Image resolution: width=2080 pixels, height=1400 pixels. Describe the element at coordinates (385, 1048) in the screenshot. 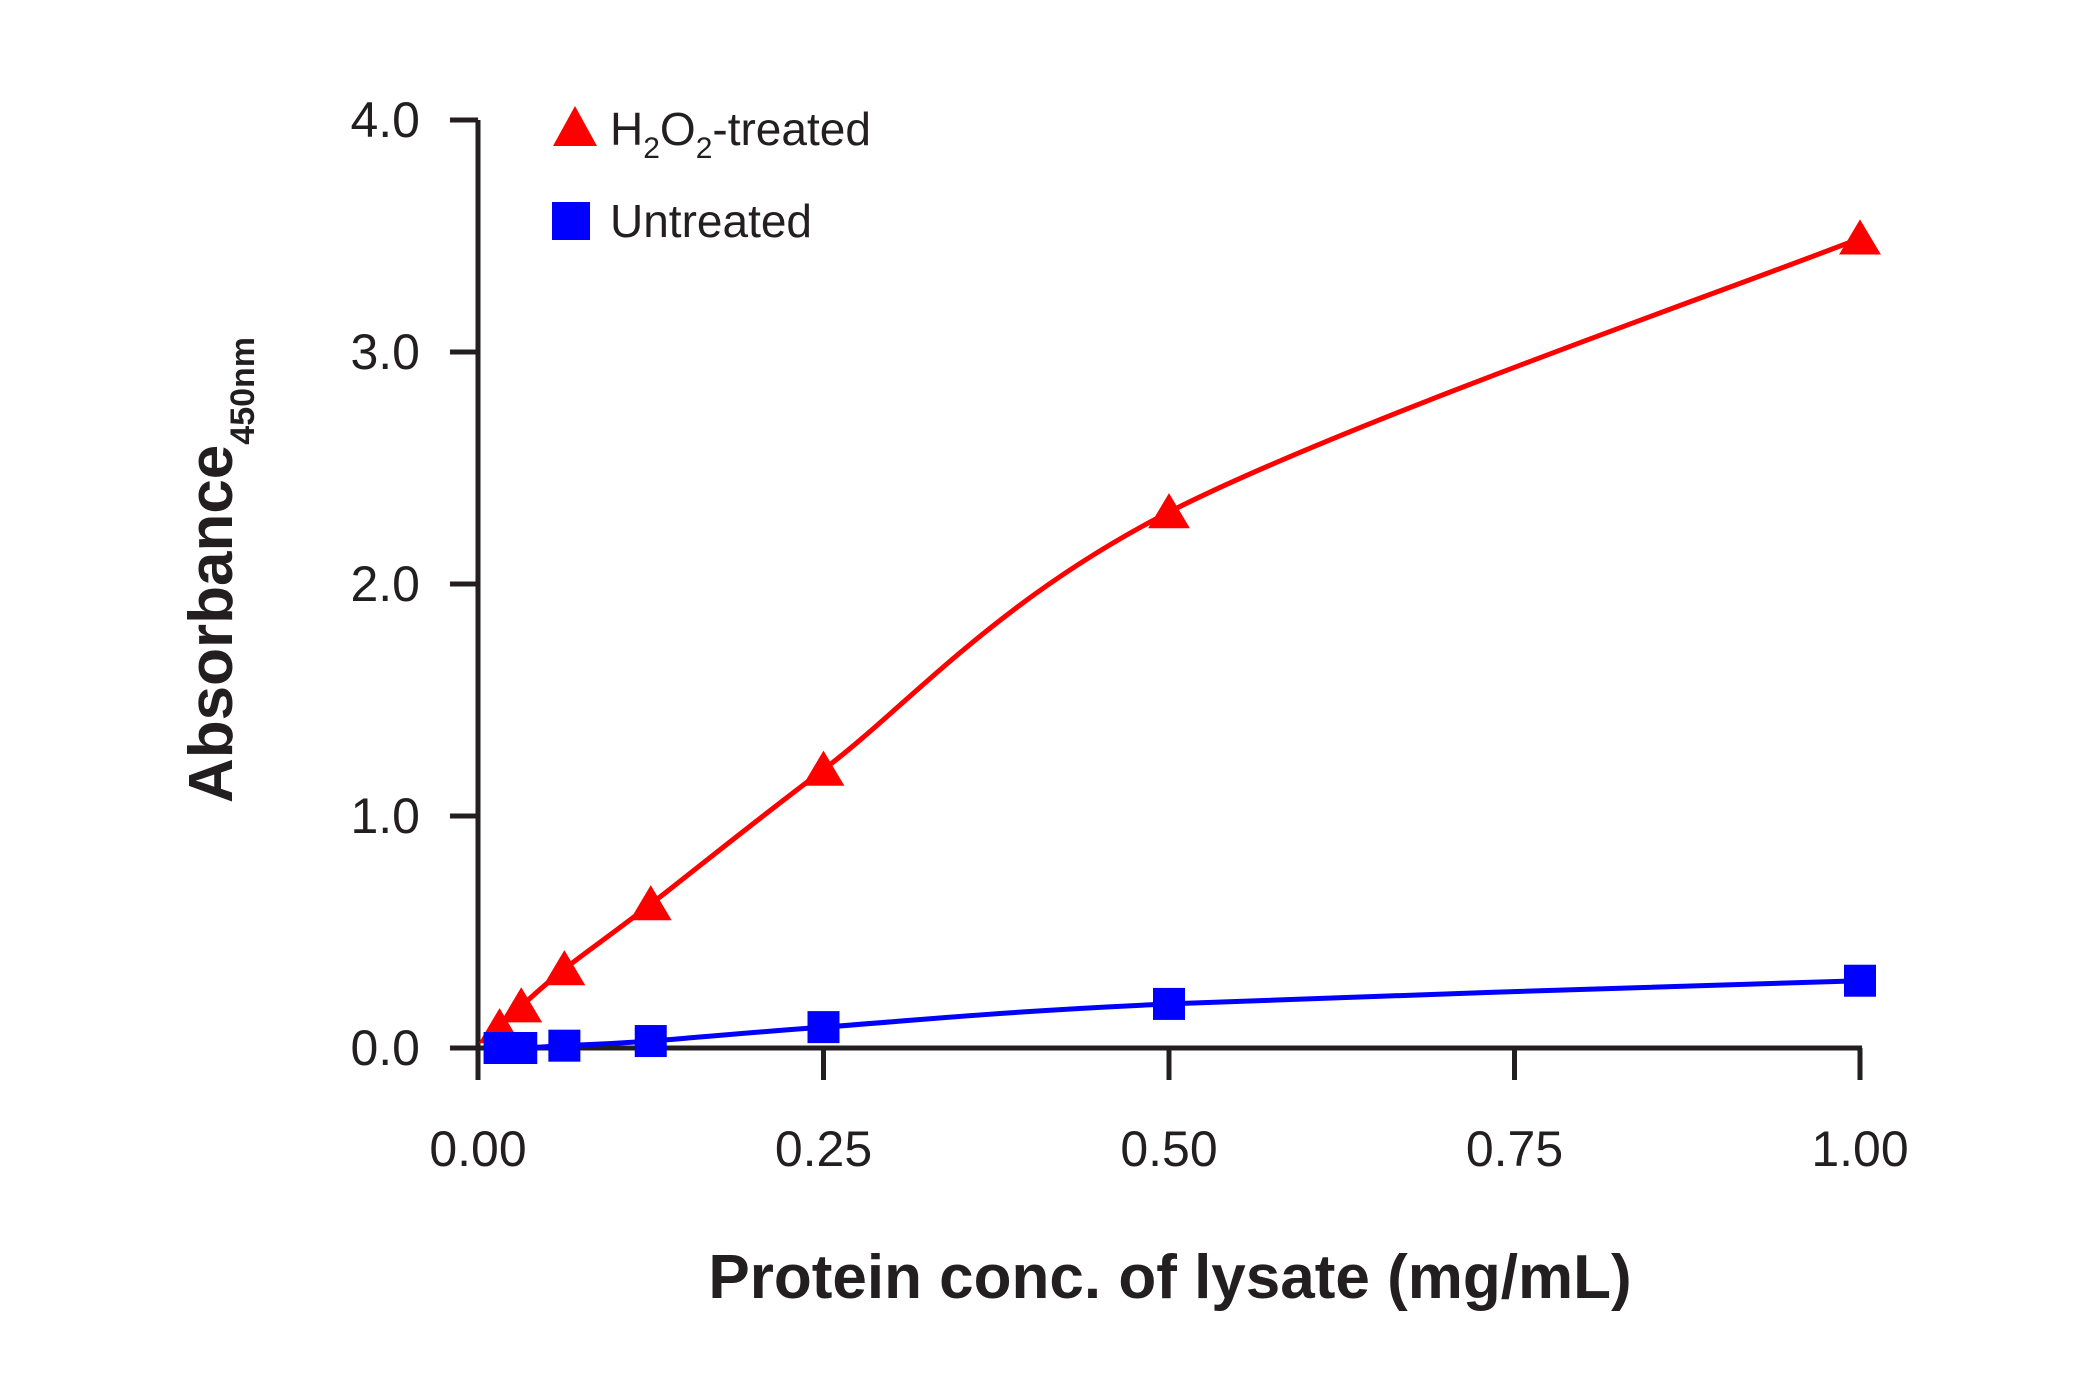

I see `y-tick-label: 0.0` at that location.